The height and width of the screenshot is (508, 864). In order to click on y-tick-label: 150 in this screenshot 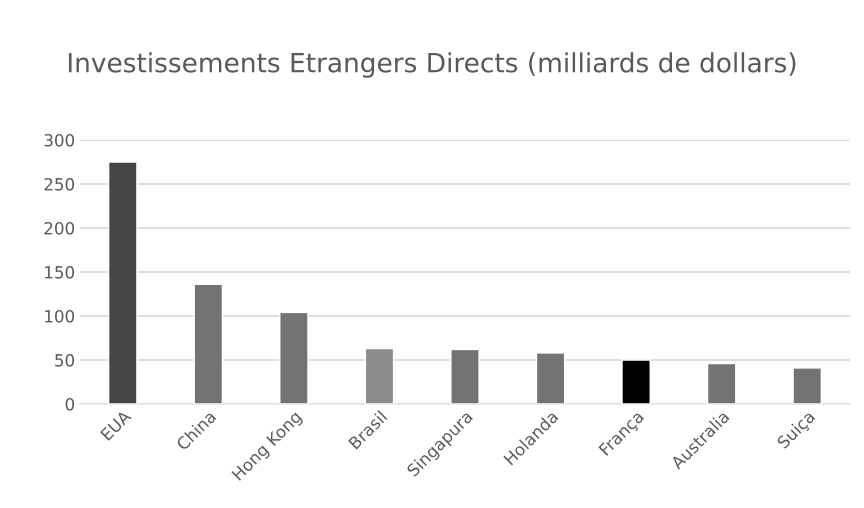, I will do `click(59, 272)`.